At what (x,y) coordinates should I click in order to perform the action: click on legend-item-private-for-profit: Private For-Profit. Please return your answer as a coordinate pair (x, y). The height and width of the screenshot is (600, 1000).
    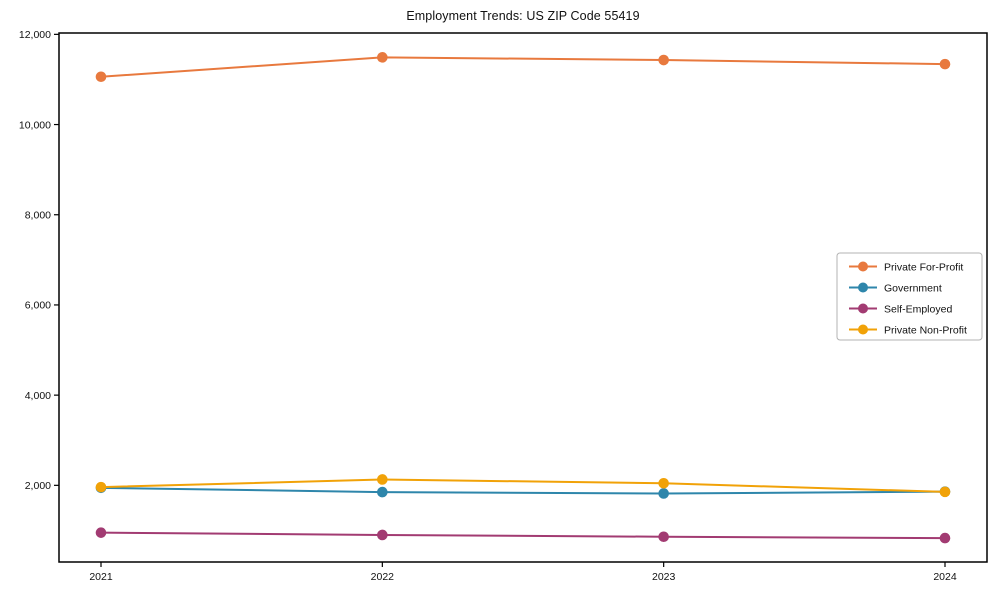
    Looking at the image, I should click on (923, 267).